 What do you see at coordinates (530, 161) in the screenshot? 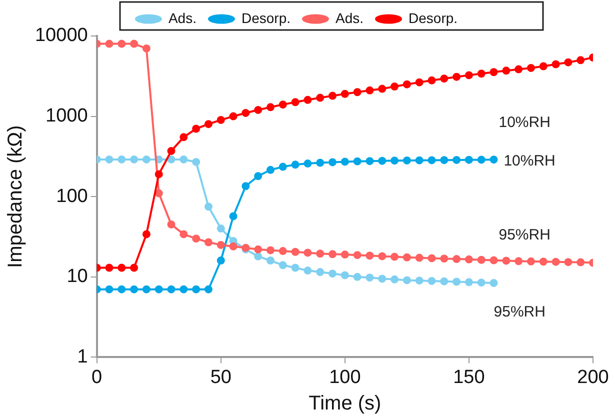
I see `annotation: 10%RH` at bounding box center [530, 161].